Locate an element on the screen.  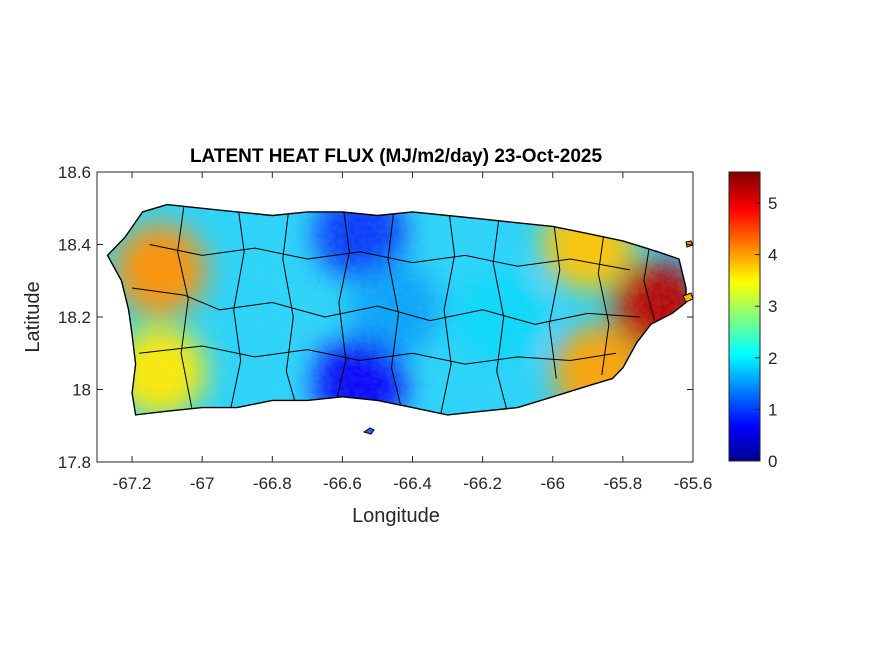
x-tick-label: -66 is located at coordinates (552, 483).